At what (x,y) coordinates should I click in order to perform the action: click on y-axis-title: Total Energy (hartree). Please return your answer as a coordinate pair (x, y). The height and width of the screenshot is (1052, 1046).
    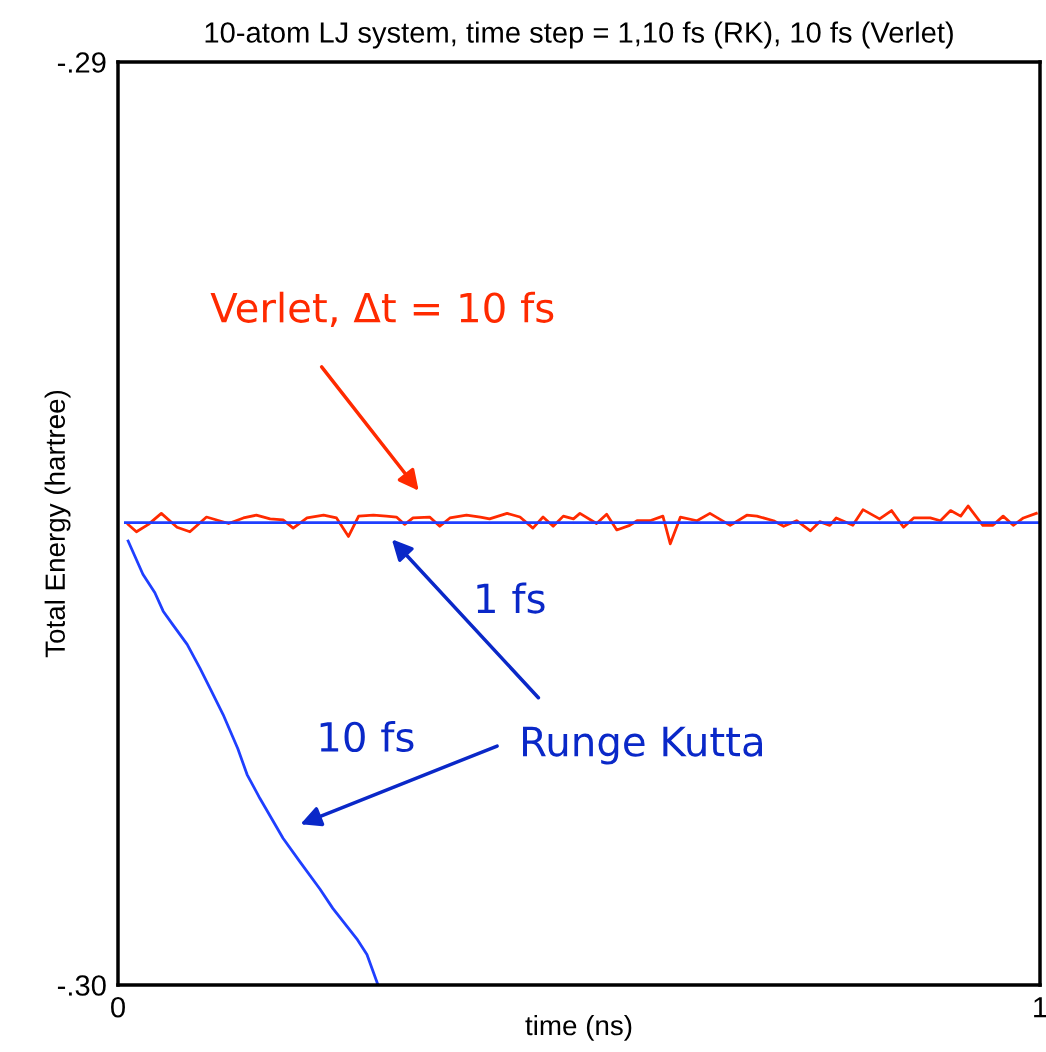
    Looking at the image, I should click on (57, 524).